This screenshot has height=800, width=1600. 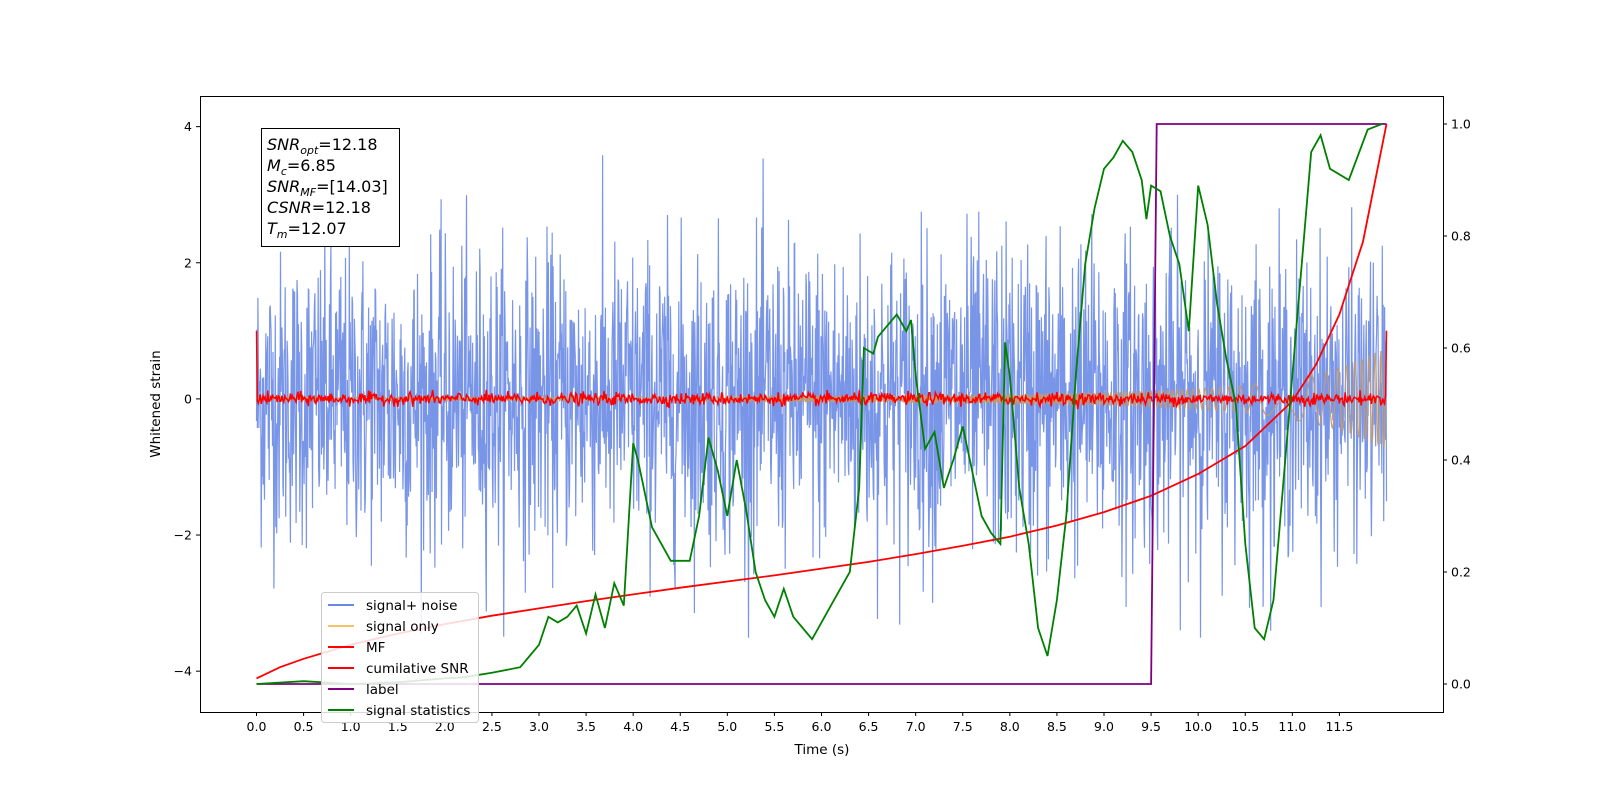 What do you see at coordinates (417, 669) in the screenshot?
I see `legend-label: cumilative SNR` at bounding box center [417, 669].